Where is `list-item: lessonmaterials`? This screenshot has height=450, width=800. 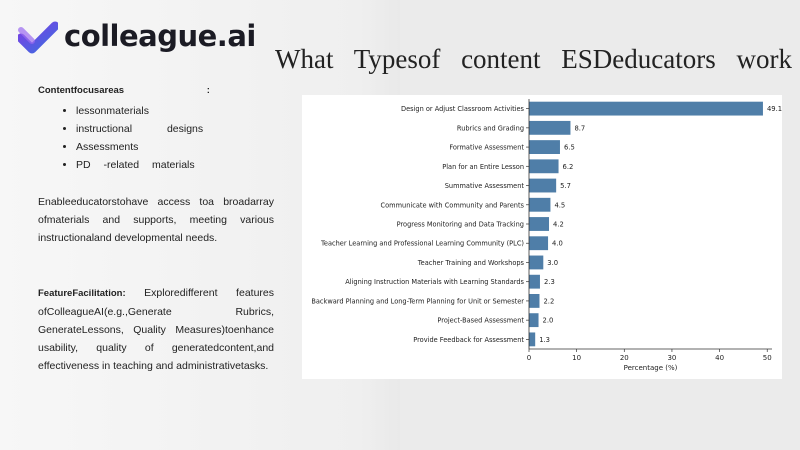
list-item: lessonmaterials is located at coordinates (143, 111).